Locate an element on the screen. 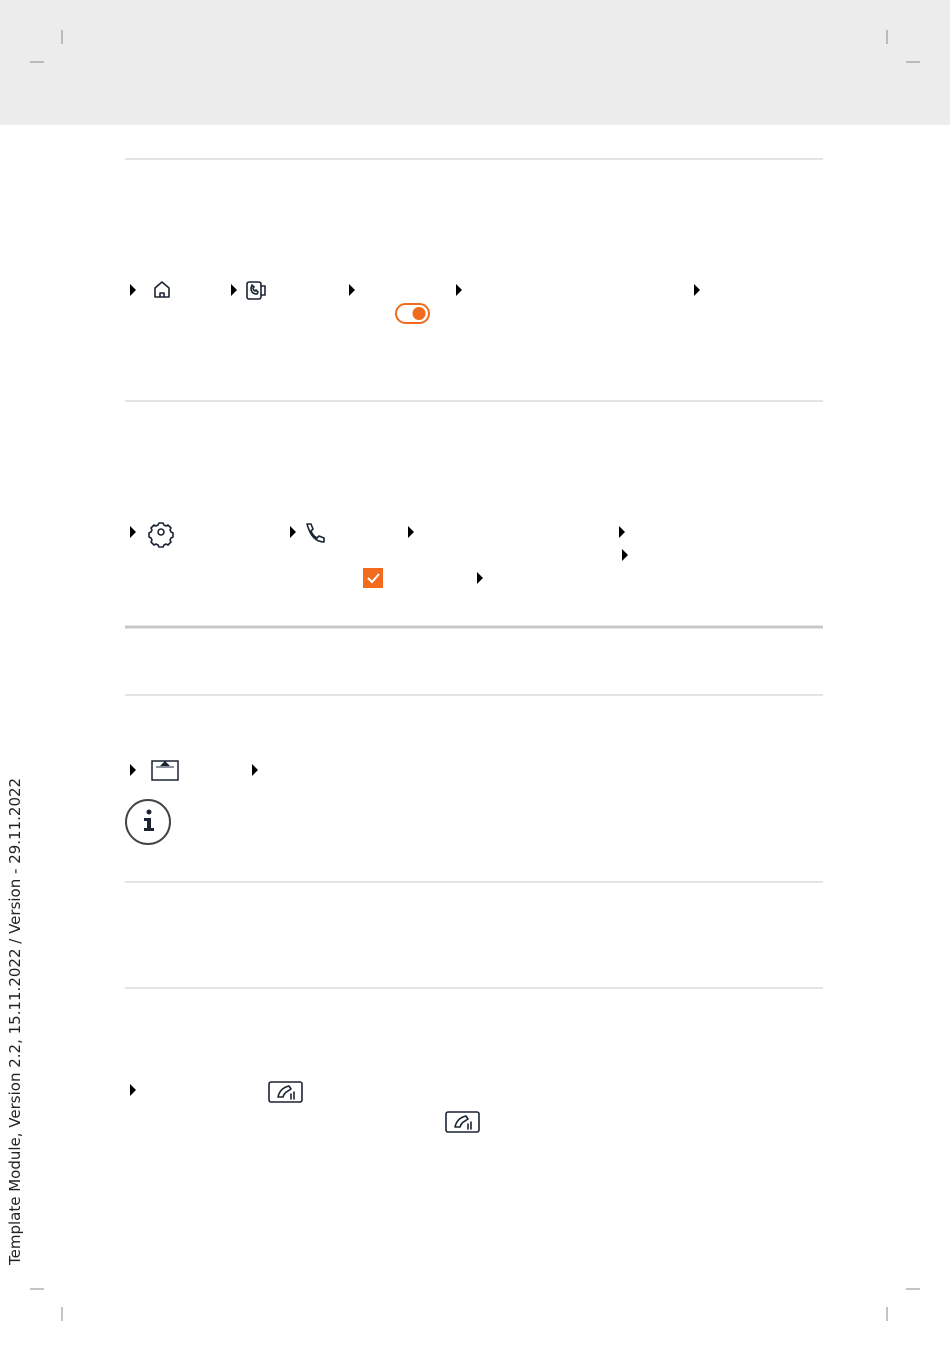  settings-icon is located at coordinates (161, 535).